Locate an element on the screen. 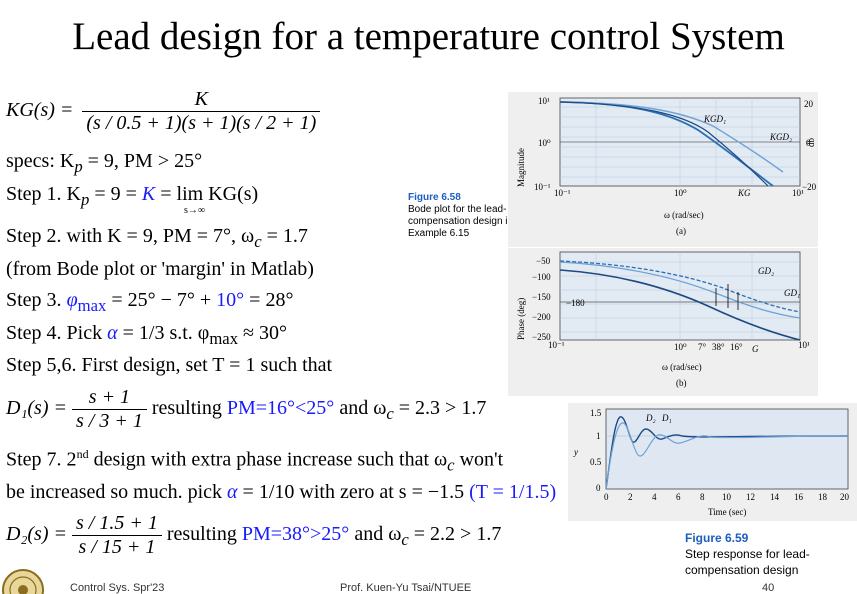  step7-end: won't is located at coordinates (479, 459).